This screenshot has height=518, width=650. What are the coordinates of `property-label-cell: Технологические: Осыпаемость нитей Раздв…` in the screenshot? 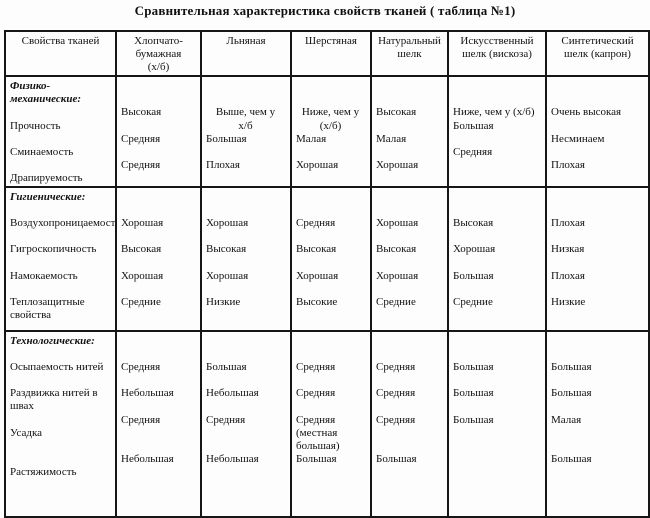 It's located at (60, 423).